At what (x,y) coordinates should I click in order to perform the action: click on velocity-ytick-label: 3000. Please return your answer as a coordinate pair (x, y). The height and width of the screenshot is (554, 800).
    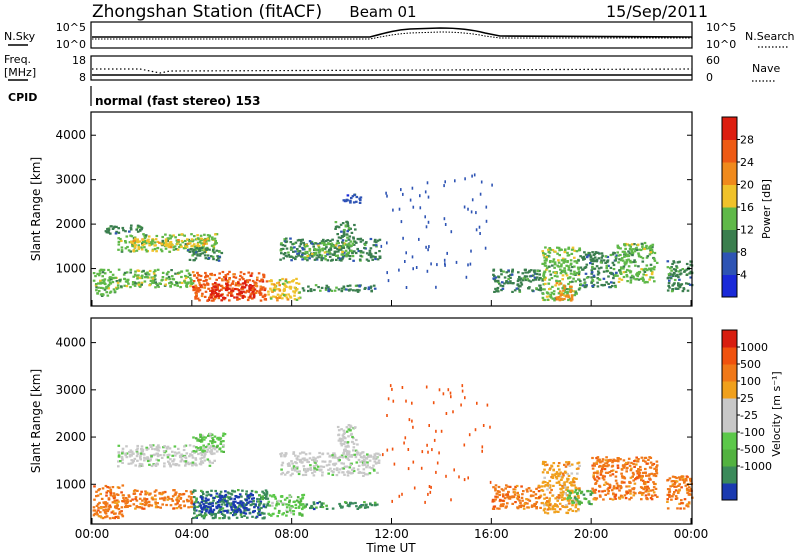
    Looking at the image, I should click on (70, 390).